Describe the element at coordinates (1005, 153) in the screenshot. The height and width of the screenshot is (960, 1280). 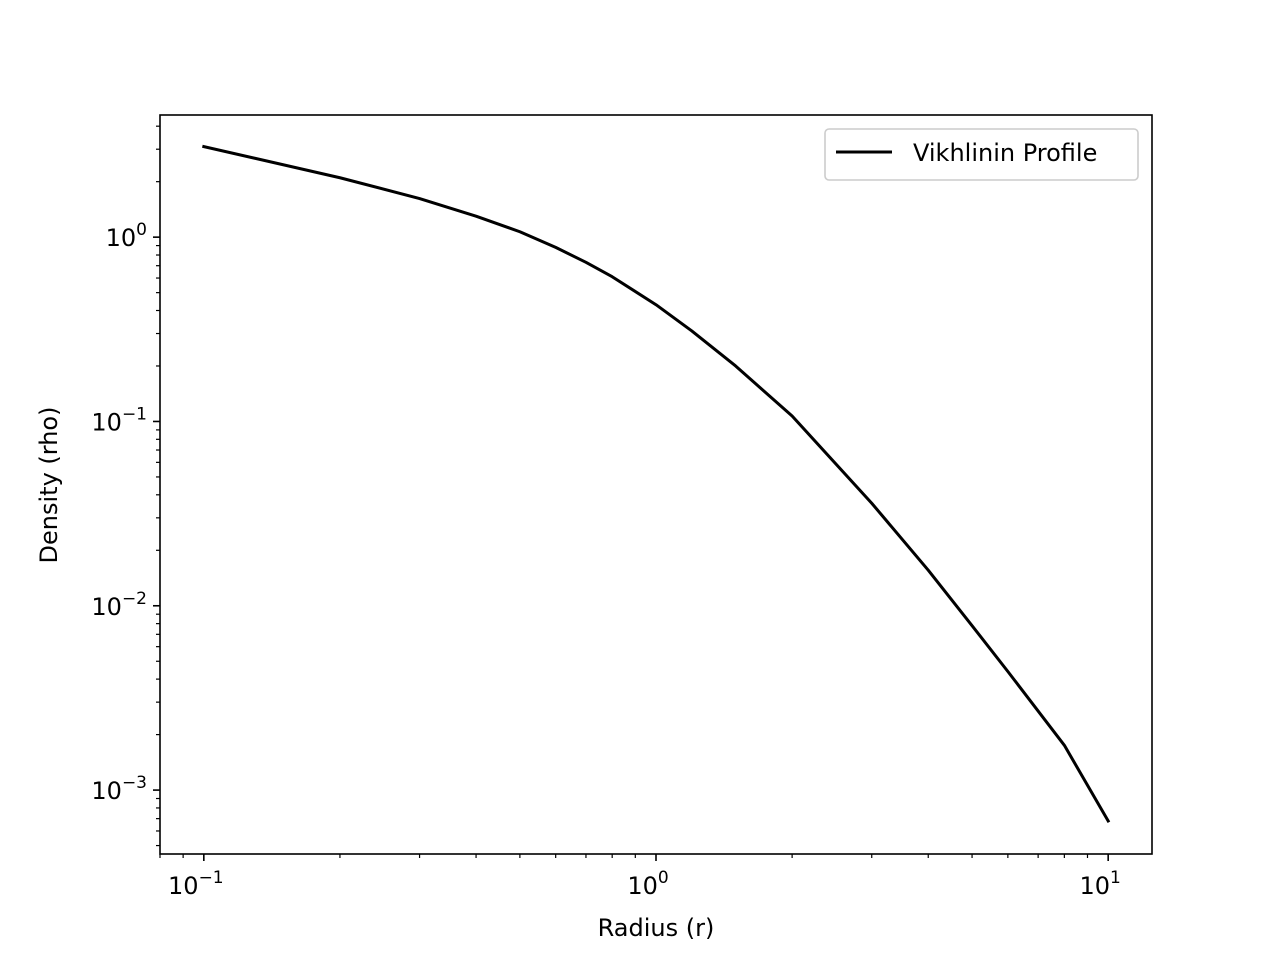
I see `legend-label: Vikhlinin Profile` at that location.